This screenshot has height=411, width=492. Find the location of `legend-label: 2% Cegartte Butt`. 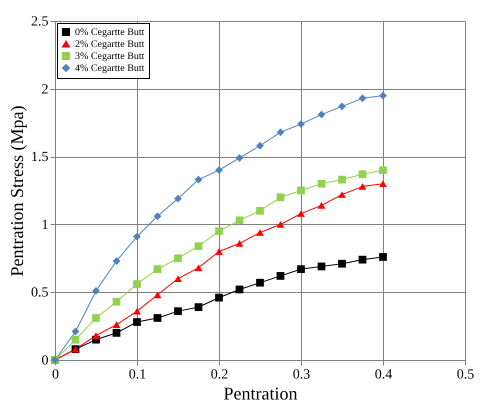

legend-label: 2% Cegartte Butt is located at coordinates (110, 44).